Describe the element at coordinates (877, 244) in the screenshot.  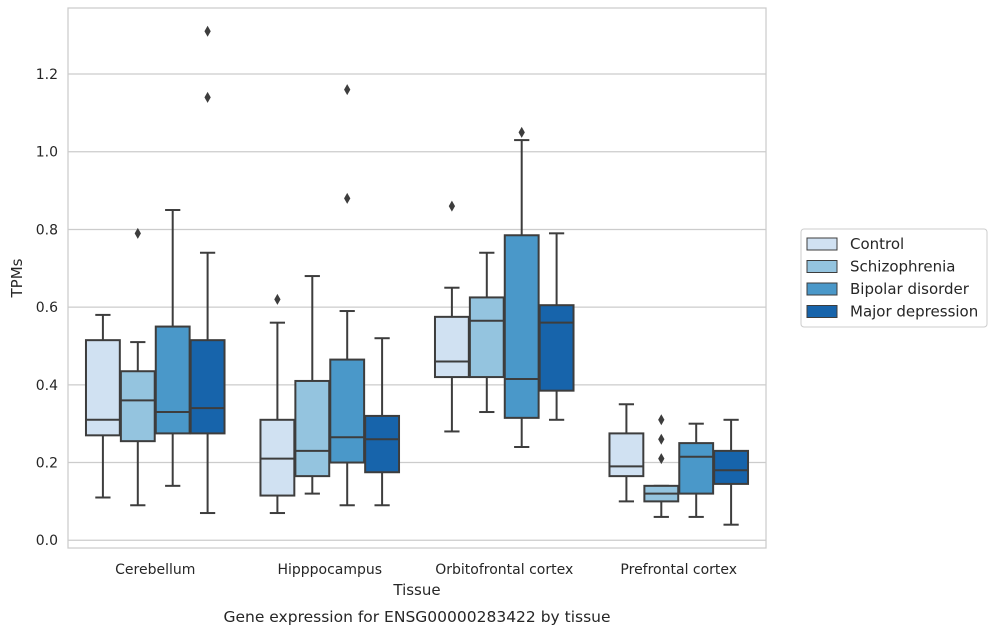
I see `legend-label: Control` at that location.